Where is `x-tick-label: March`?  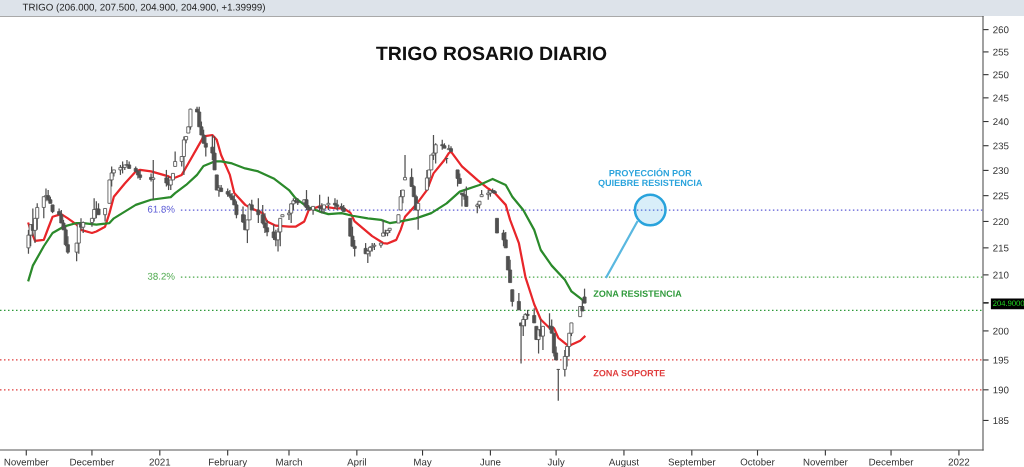
x-tick-label: March is located at coordinates (289, 462).